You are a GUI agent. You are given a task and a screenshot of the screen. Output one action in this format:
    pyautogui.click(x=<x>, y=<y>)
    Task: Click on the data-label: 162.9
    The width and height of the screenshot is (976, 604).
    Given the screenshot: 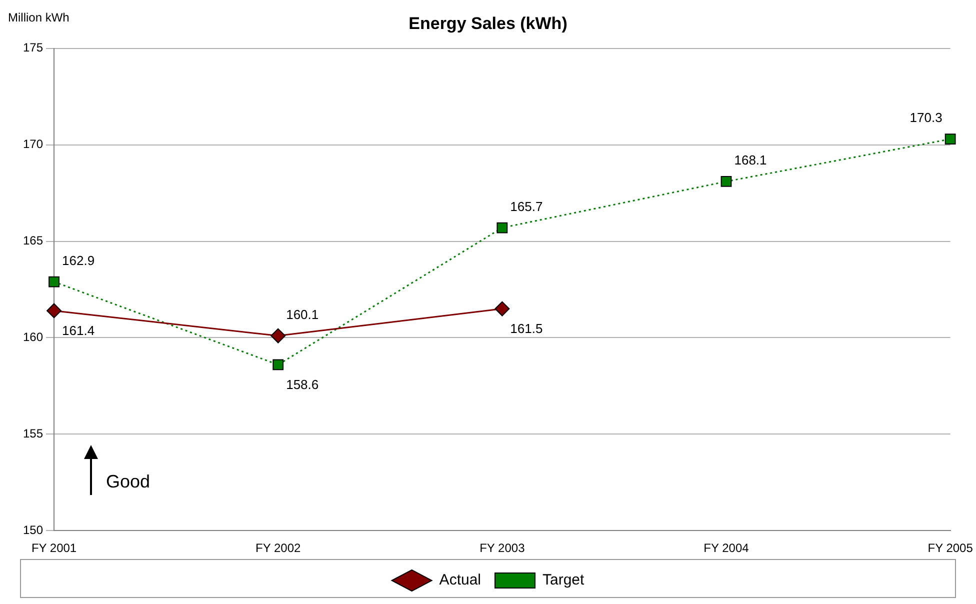 What is the action you would take?
    pyautogui.click(x=78, y=260)
    